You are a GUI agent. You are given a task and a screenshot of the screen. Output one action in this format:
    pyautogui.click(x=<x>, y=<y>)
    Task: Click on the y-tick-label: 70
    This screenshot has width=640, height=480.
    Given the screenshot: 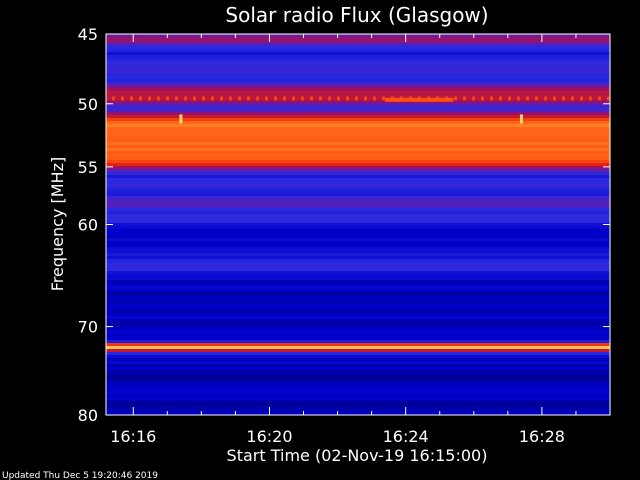 What is the action you would take?
    pyautogui.click(x=88, y=327)
    